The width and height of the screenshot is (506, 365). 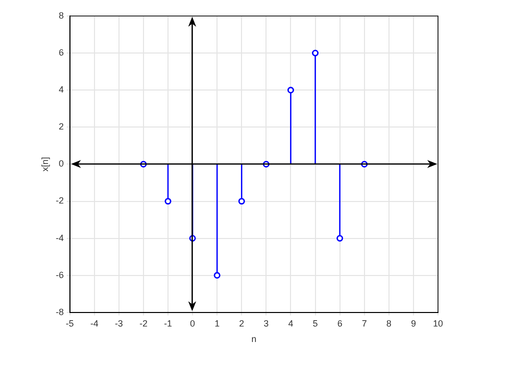 I want to click on y-tick-label: 6, so click(x=61, y=53).